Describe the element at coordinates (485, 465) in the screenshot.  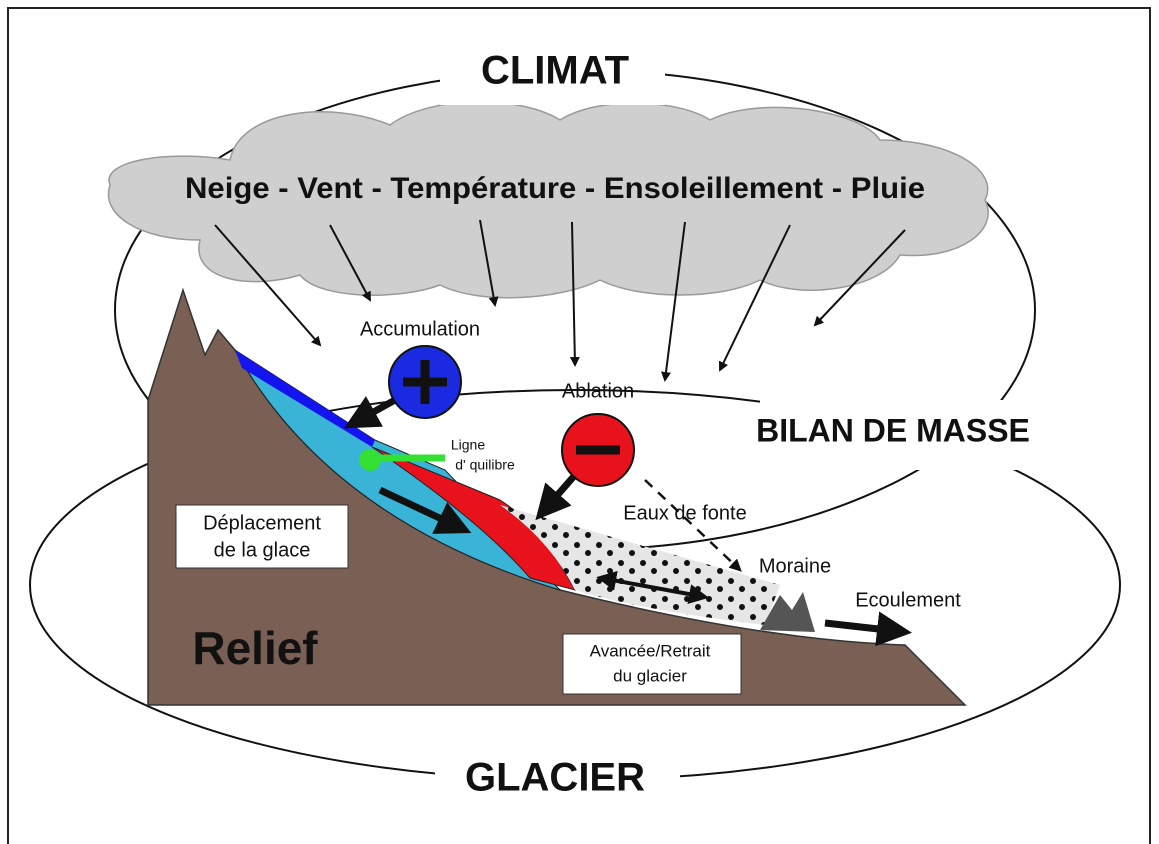
I see `equilibrium-label: d' quilibre` at that location.